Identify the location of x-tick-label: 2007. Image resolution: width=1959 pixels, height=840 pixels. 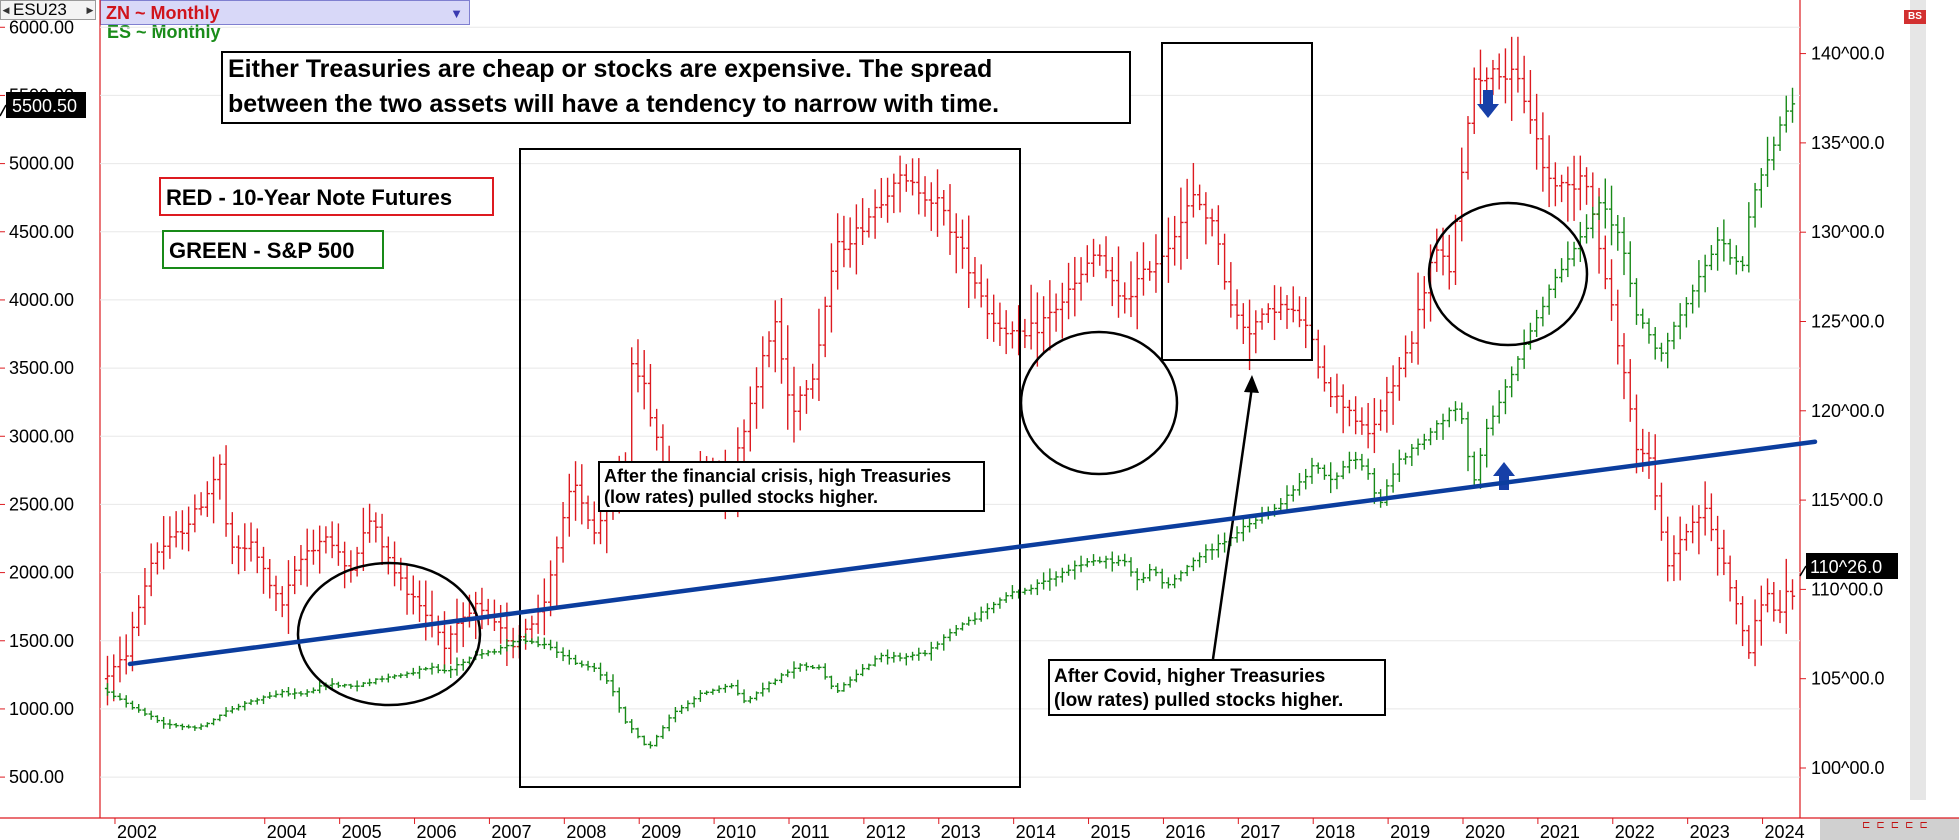
(511, 831).